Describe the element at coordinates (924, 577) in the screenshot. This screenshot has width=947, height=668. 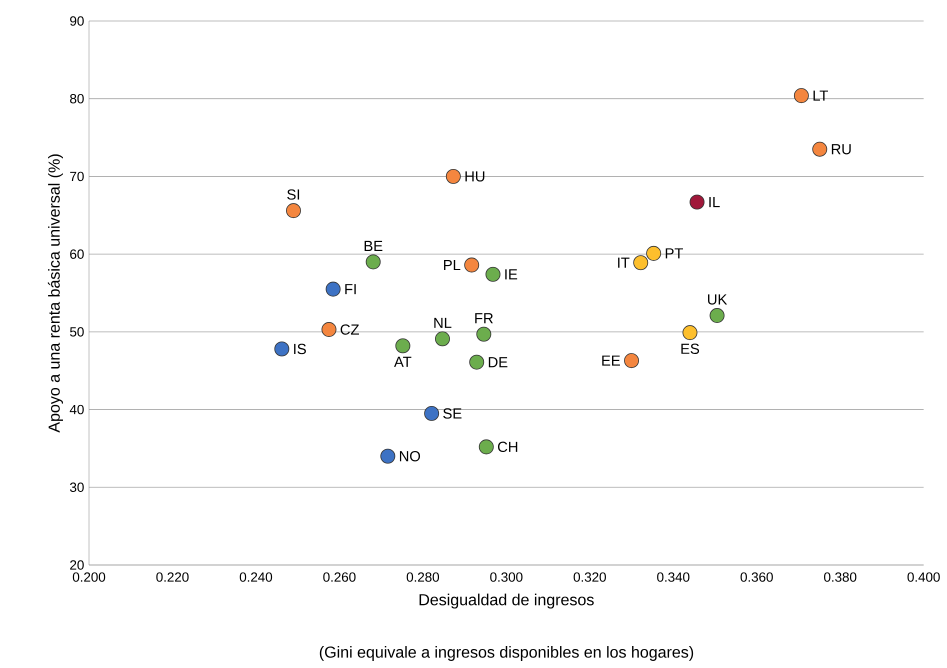
I see `x-tick-label: 0.400` at that location.